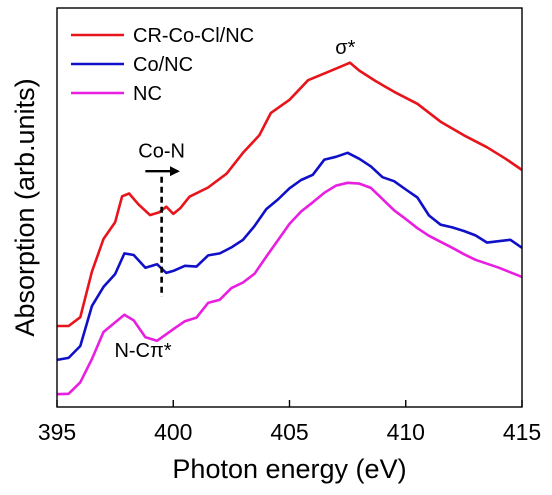  Describe the element at coordinates (173, 432) in the screenshot. I see `x-tick-label: 400` at that location.